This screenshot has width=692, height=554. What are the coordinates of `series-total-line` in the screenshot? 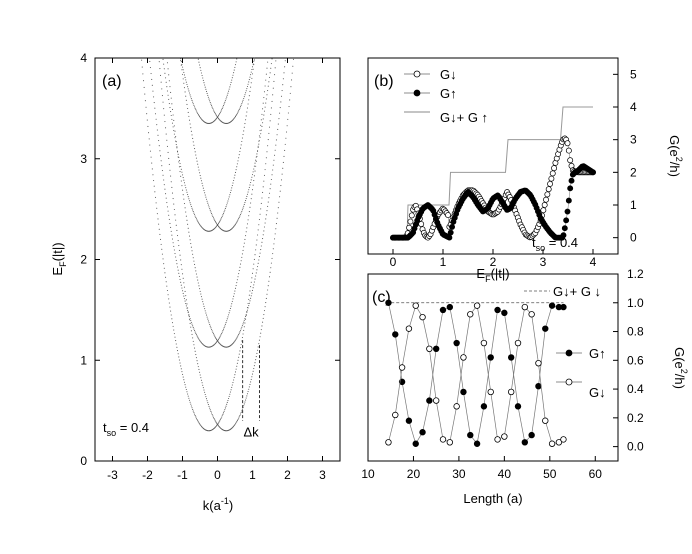 It's located at (493, 172).